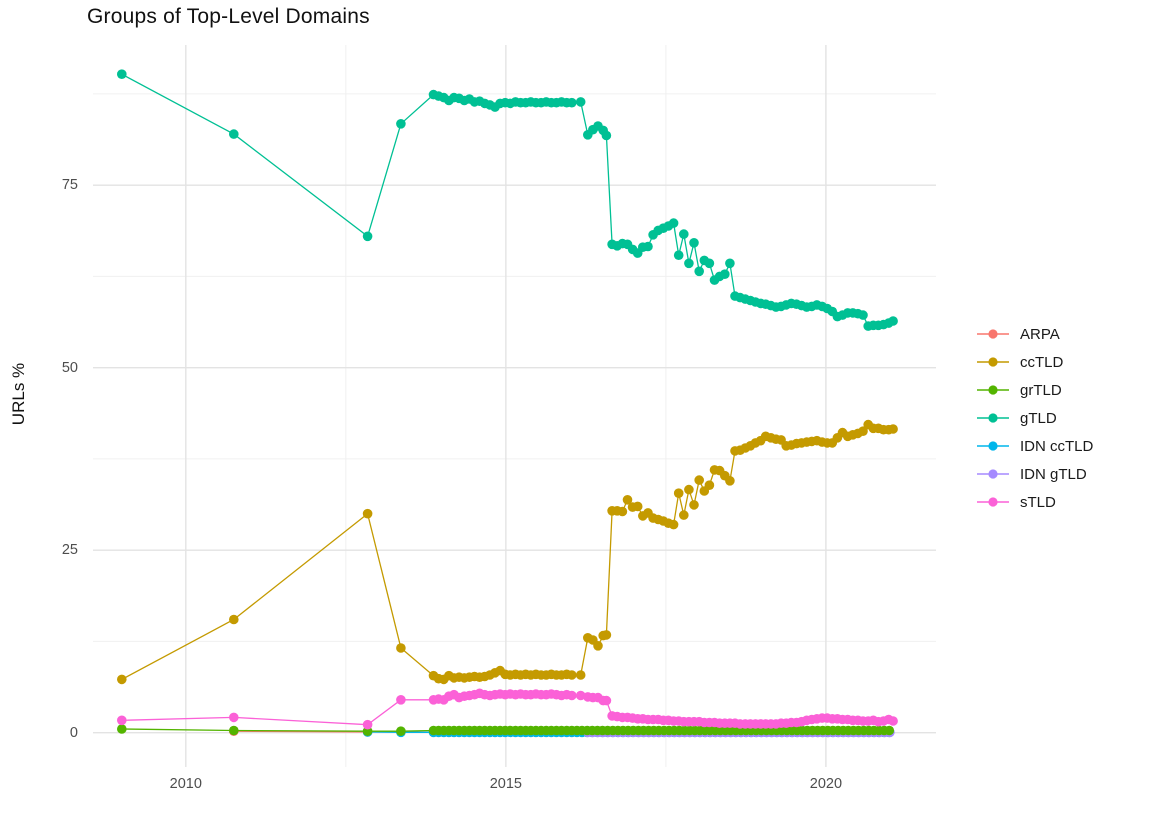  What do you see at coordinates (993, 390) in the screenshot?
I see `legend-key-grtld-icon` at bounding box center [993, 390].